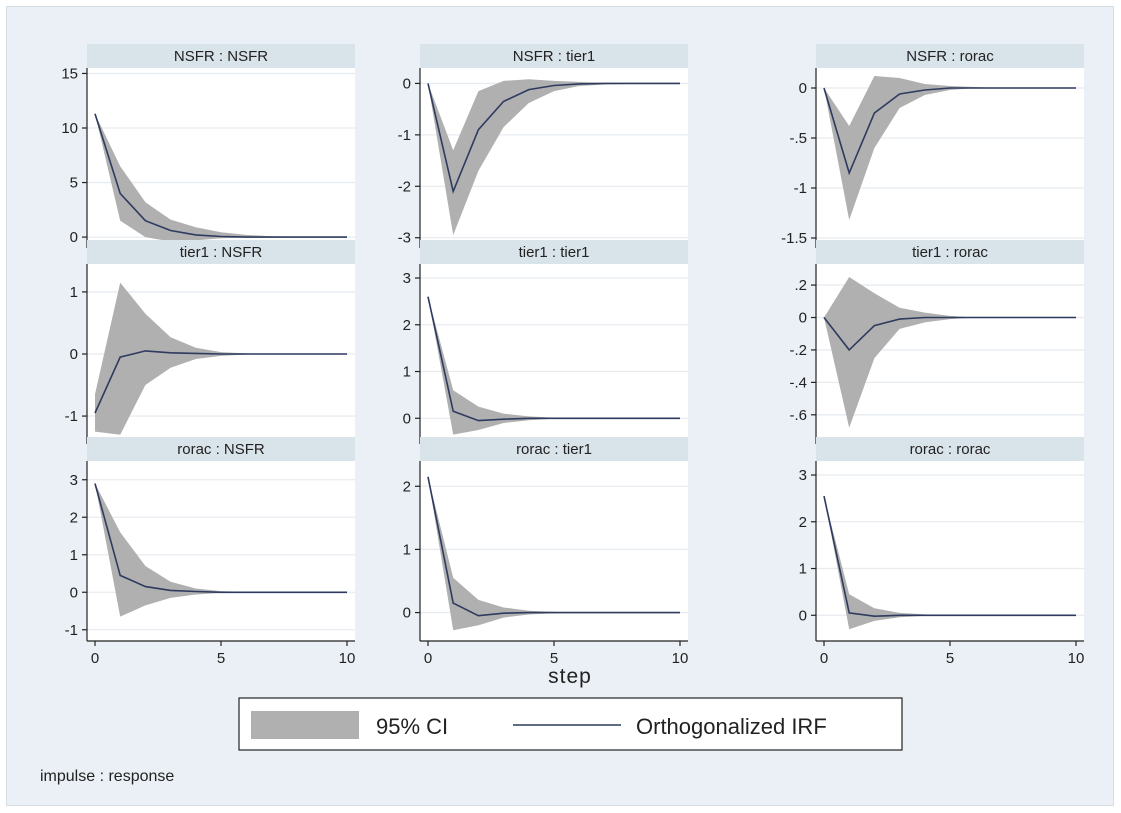 The height and width of the screenshot is (813, 1121). Describe the element at coordinates (800, 285) in the screenshot. I see `y-tick-label: .2` at that location.